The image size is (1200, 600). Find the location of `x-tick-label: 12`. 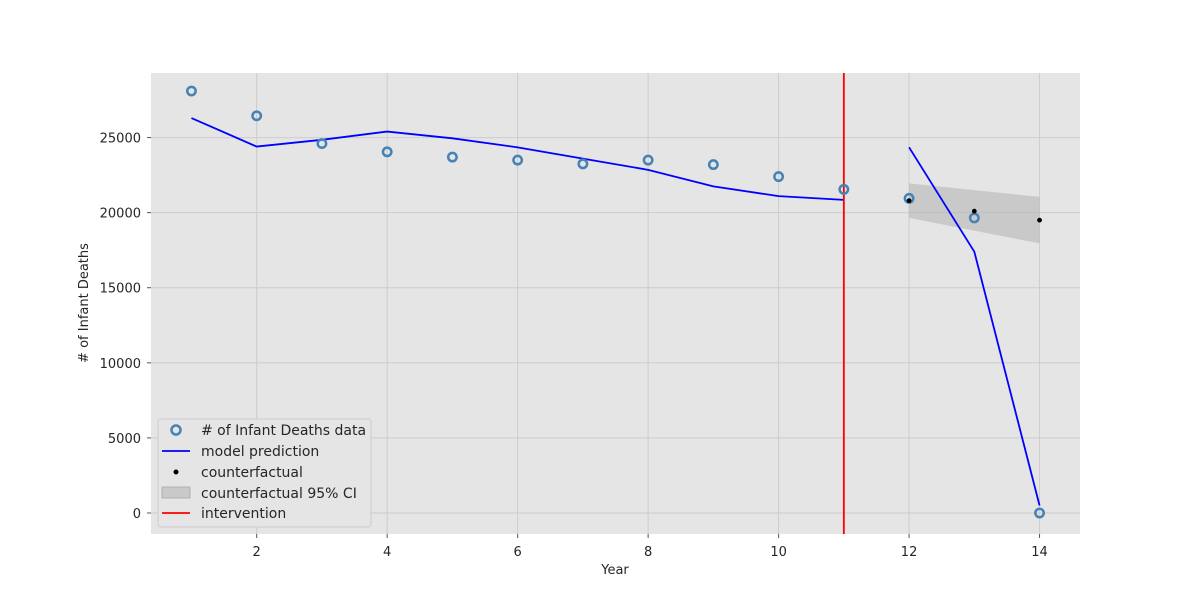

x-tick-label: 12 is located at coordinates (909, 552).